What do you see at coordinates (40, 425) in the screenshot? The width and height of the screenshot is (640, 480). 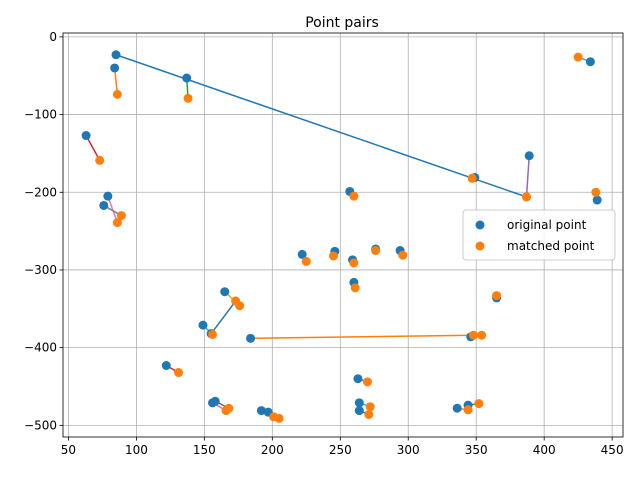 I see `y-tick-label: −500` at bounding box center [40, 425].